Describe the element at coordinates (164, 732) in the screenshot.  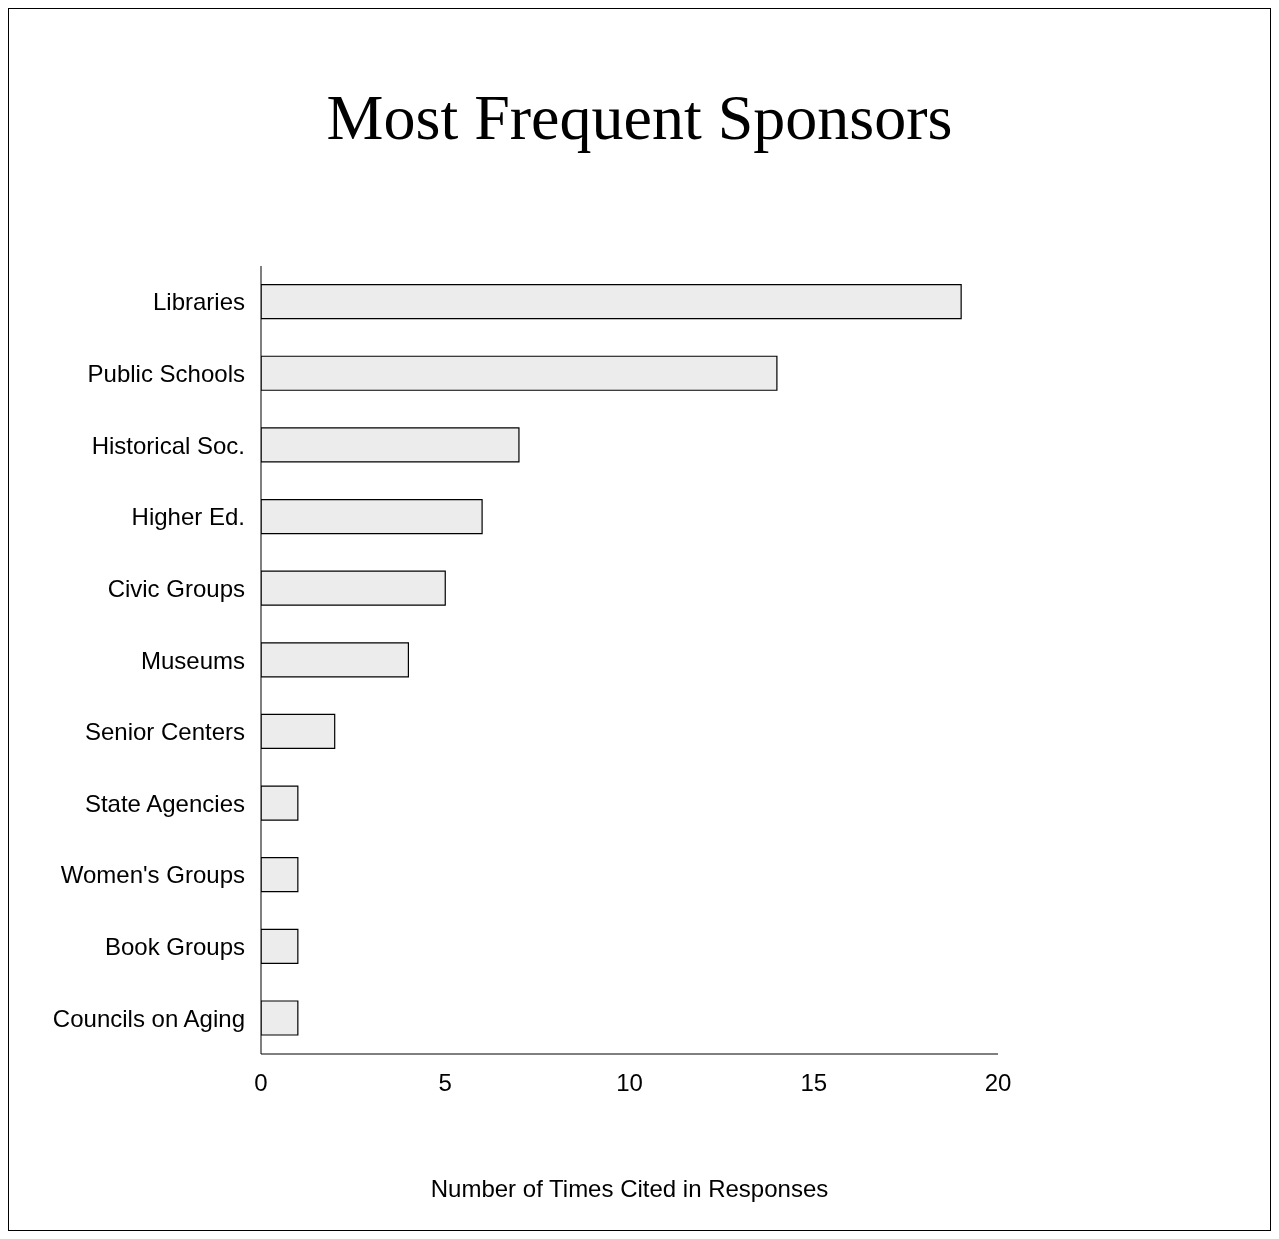
I see `y-tick-label: Senior Centers` at that location.